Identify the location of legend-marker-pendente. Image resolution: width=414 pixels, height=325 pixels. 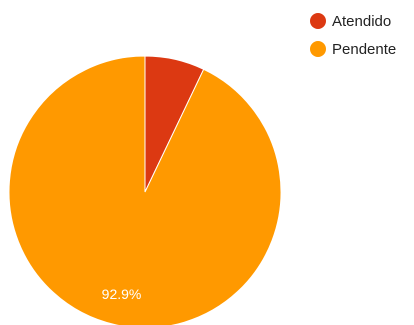
(318, 49).